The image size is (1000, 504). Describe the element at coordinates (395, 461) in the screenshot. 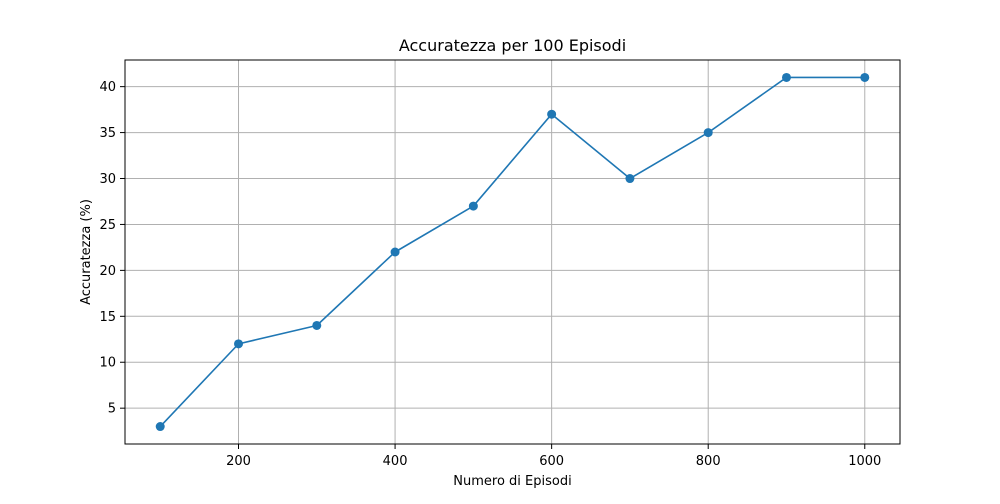

I see `x-tick-label: 400` at that location.